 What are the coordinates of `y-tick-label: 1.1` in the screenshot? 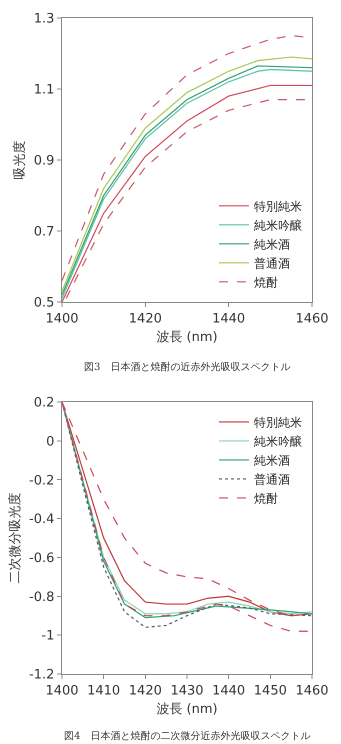 It's located at (44, 90).